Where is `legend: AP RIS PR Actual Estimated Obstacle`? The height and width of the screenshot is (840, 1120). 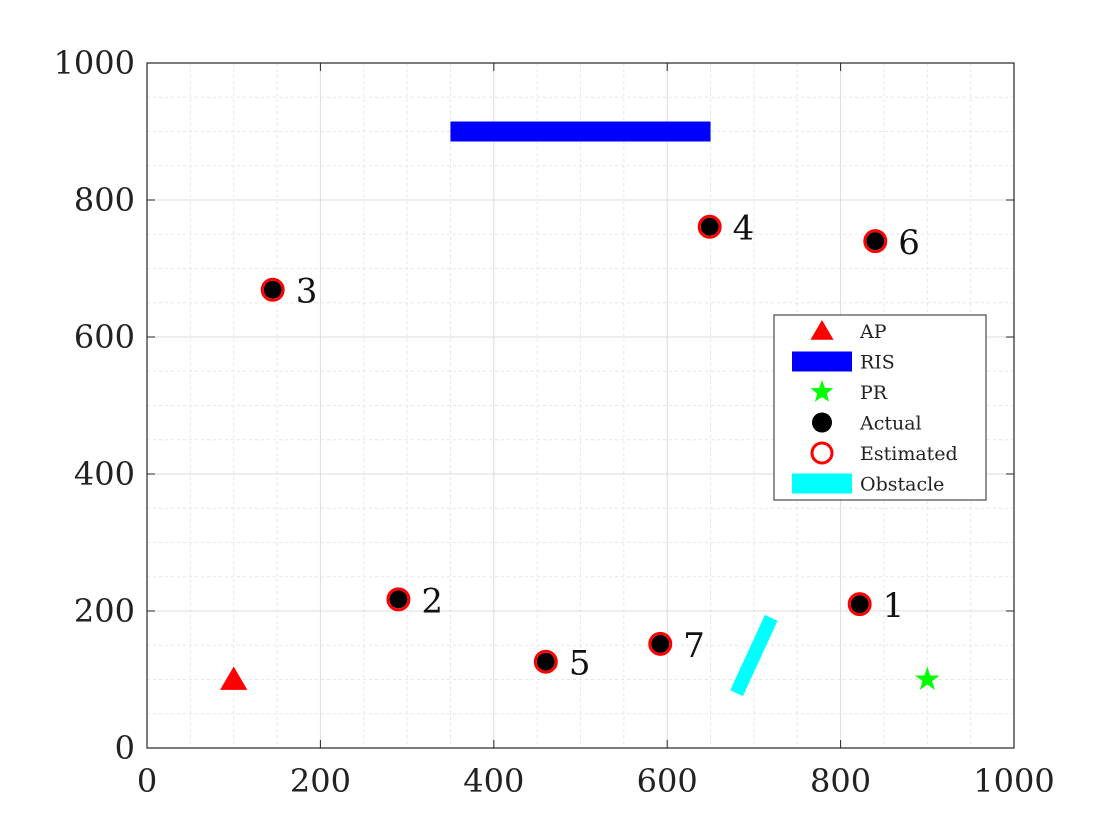
legend: AP RIS PR Actual Estimated Obstacle is located at coordinates (880, 407).